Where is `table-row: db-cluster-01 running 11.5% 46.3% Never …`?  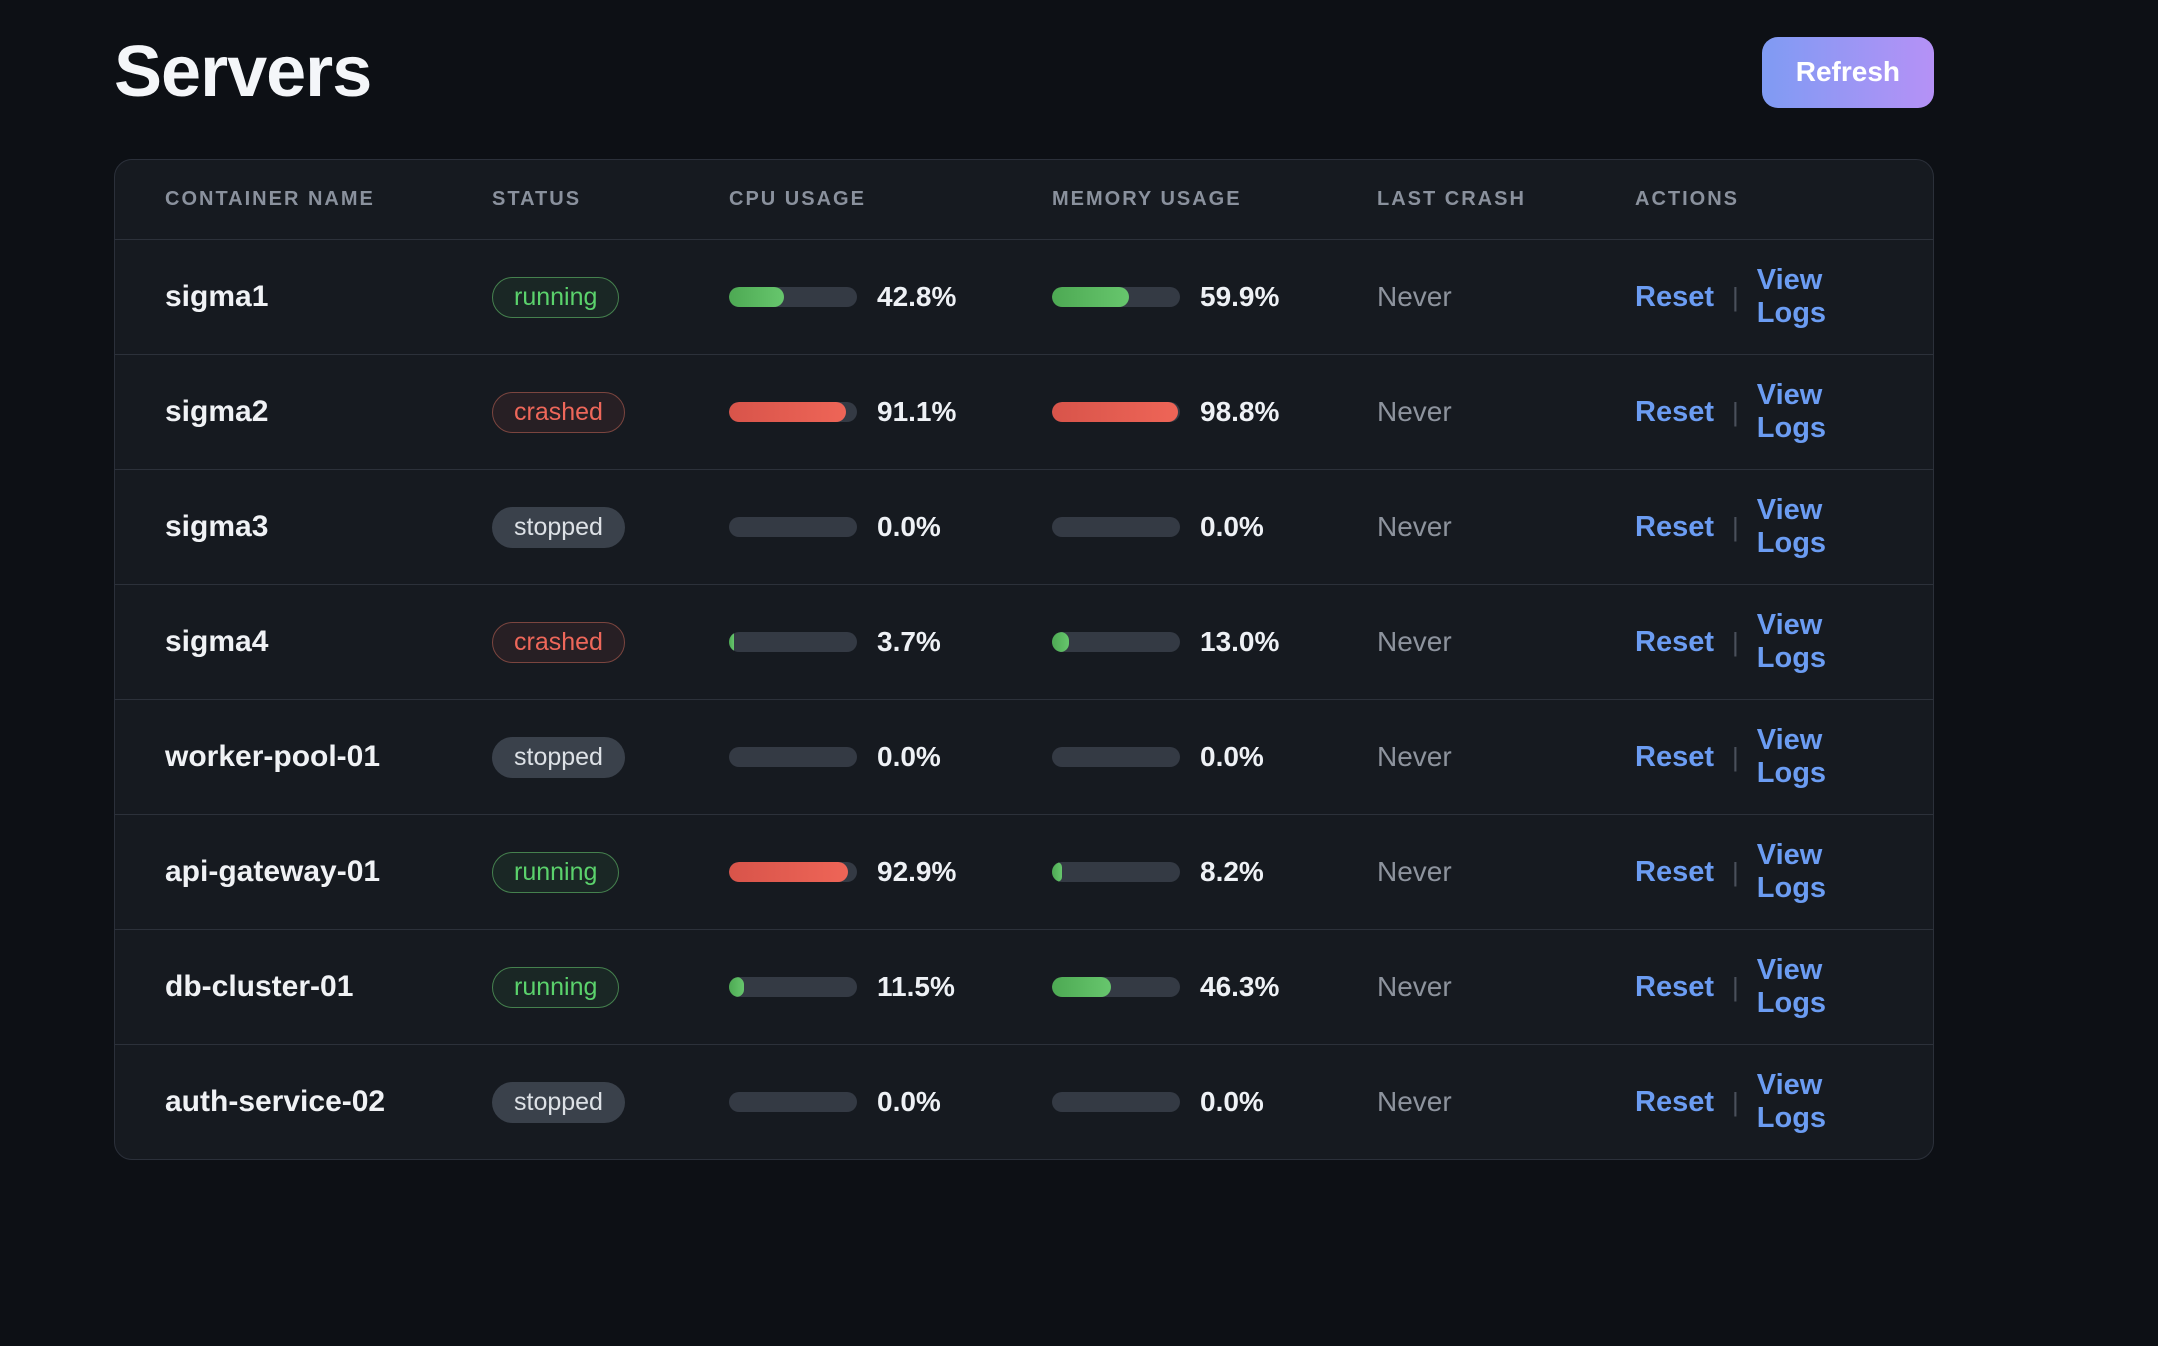 table-row: db-cluster-01 running 11.5% 46.3% Never … is located at coordinates (1024, 986).